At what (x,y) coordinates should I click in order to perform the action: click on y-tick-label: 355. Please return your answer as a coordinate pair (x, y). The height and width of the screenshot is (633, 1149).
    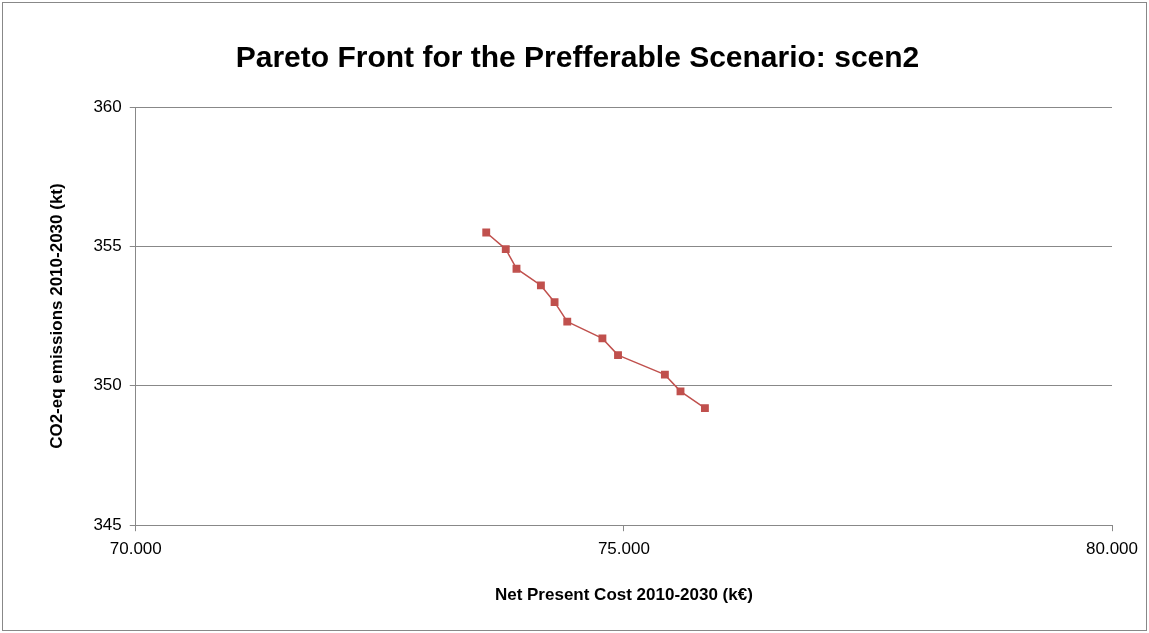
    Looking at the image, I should click on (107, 246).